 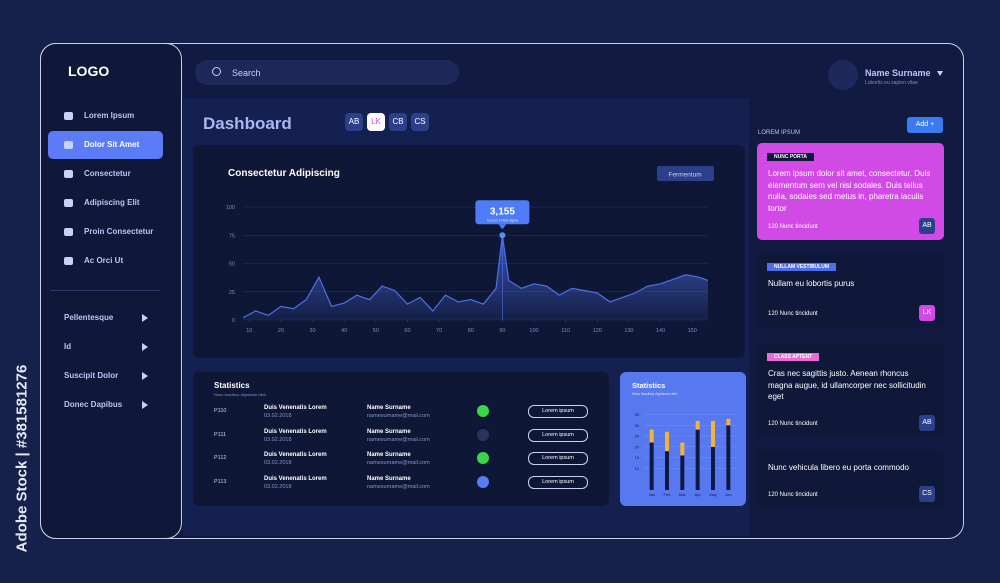 I want to click on add-button: Add +, so click(x=925, y=125).